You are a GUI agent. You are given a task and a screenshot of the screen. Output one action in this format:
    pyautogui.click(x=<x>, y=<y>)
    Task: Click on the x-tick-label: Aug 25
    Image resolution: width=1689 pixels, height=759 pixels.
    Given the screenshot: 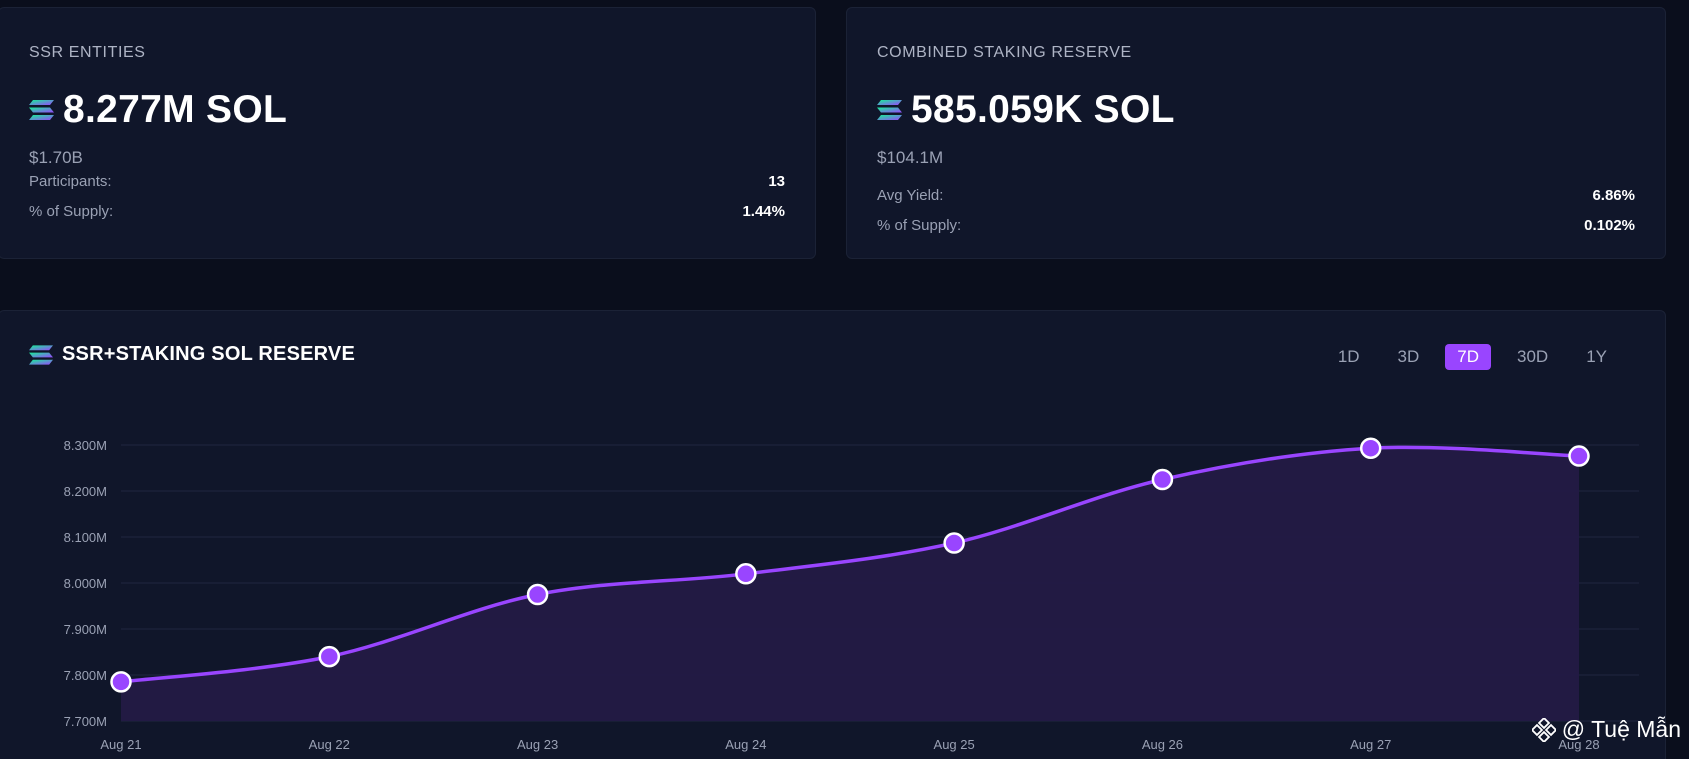 What is the action you would take?
    pyautogui.click(x=954, y=744)
    